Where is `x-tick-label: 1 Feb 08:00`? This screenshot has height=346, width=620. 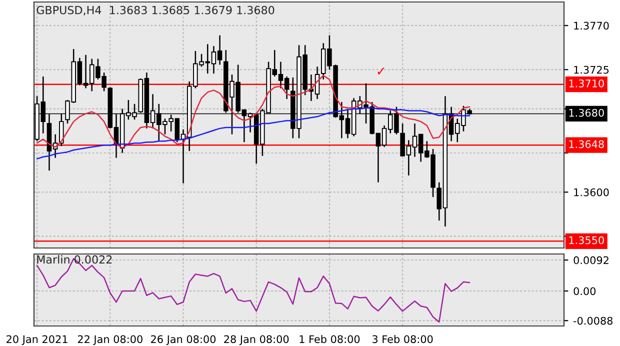 x-tick-label: 1 Feb 08:00 is located at coordinates (330, 339).